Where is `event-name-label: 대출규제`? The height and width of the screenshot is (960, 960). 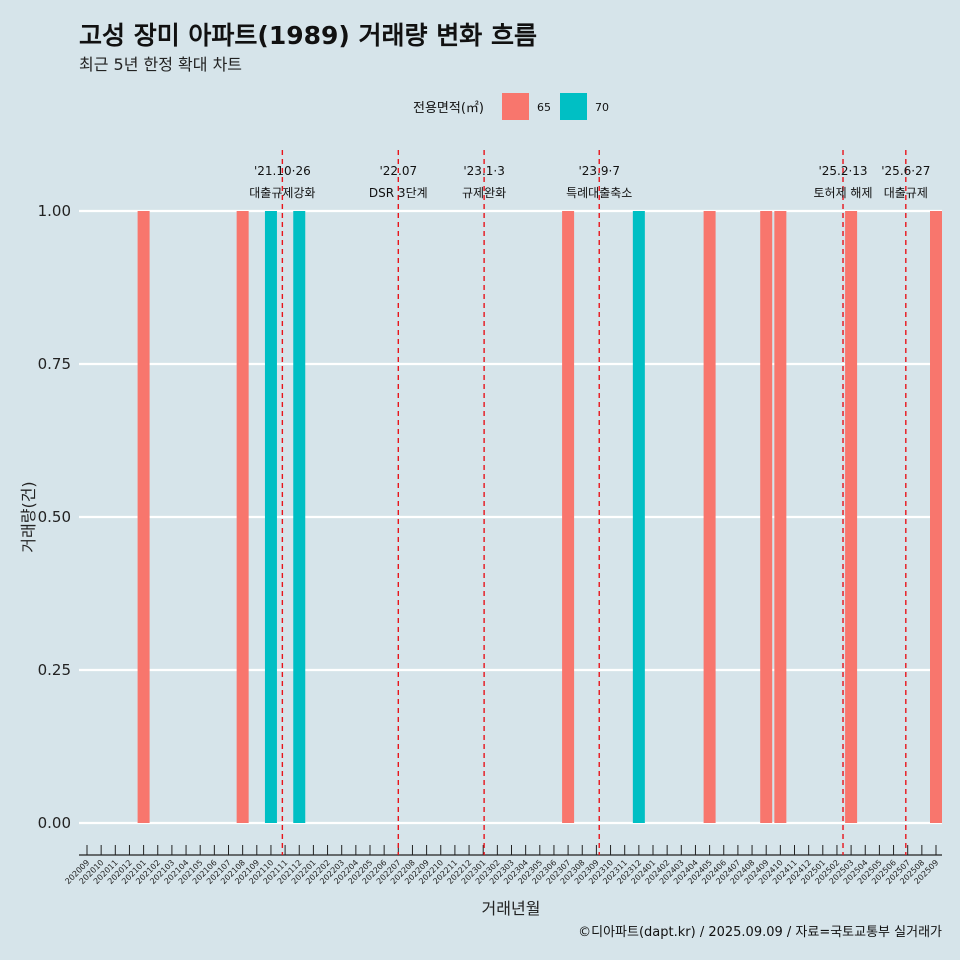 event-name-label: 대출규제 is located at coordinates (906, 193).